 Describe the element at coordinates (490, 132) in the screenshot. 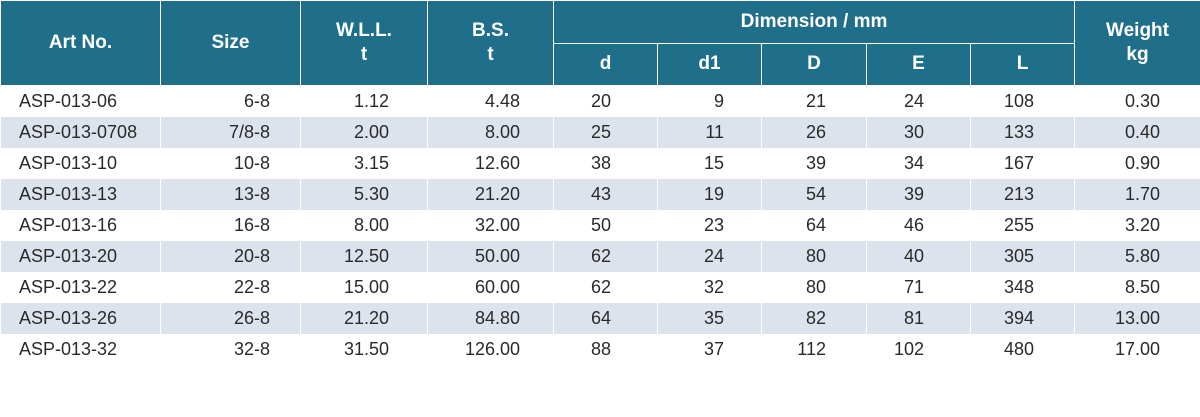

I see `cell-bs: 8.00` at that location.